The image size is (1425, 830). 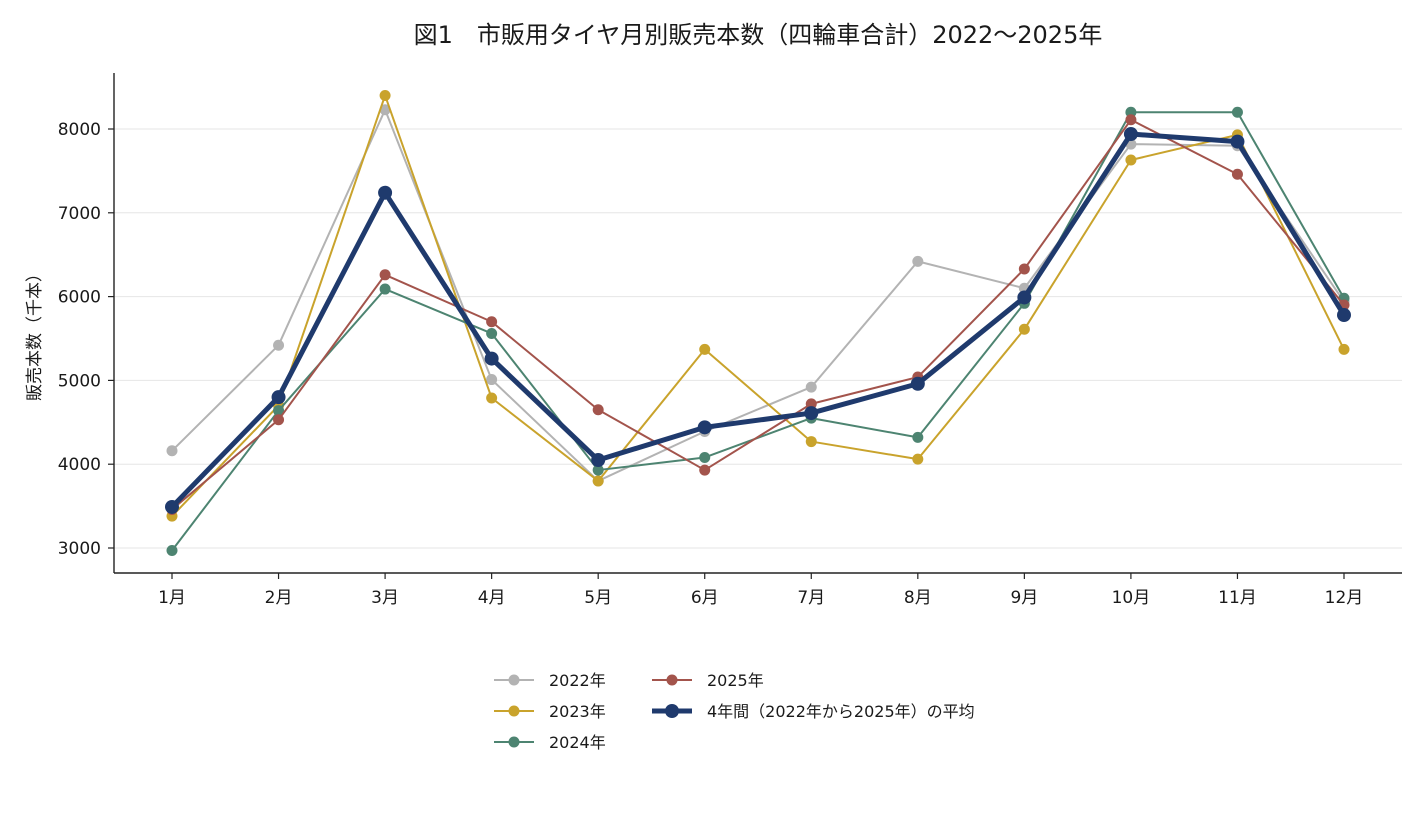 I want to click on x-tick-label: 5月, so click(x=598, y=598).